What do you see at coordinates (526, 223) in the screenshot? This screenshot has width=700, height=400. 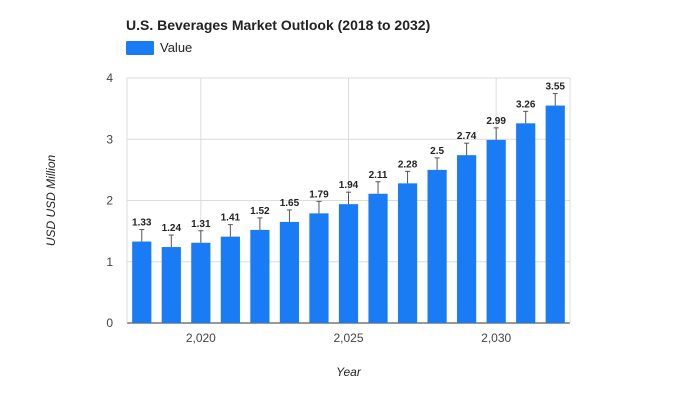 I see `bar-2031` at bounding box center [526, 223].